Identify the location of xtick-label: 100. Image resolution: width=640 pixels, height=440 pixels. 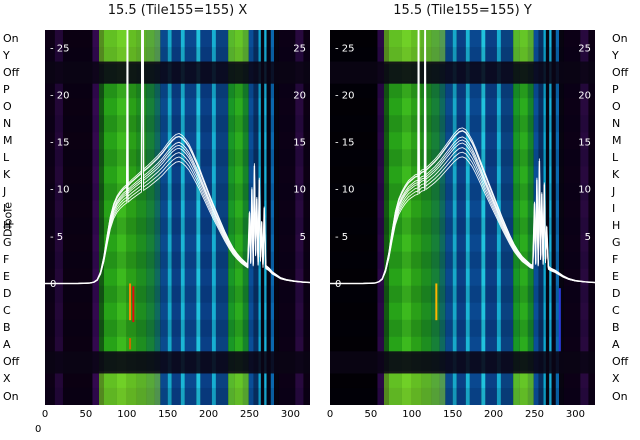
(412, 414).